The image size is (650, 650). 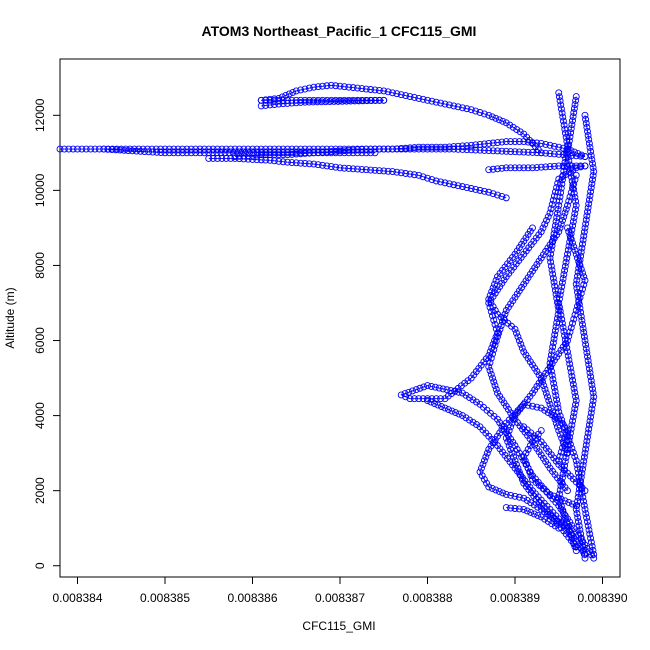 I want to click on chart-title: ATOM3 Northeast_Pacific_1 CFC115_GMI, so click(x=339, y=31).